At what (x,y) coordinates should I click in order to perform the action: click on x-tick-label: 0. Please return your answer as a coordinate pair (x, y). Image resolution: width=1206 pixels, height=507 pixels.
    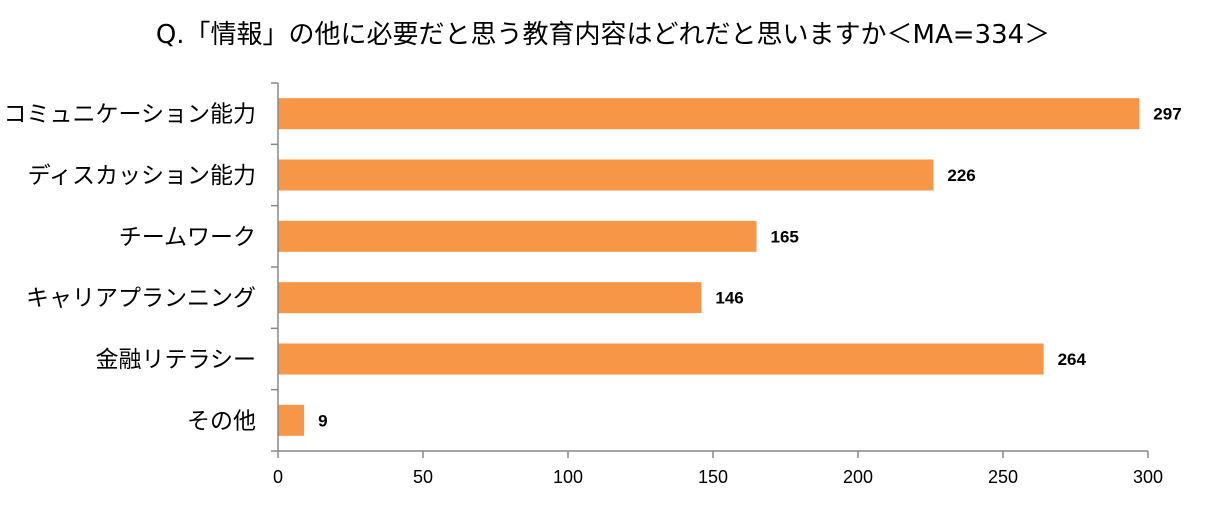
    Looking at the image, I should click on (278, 477).